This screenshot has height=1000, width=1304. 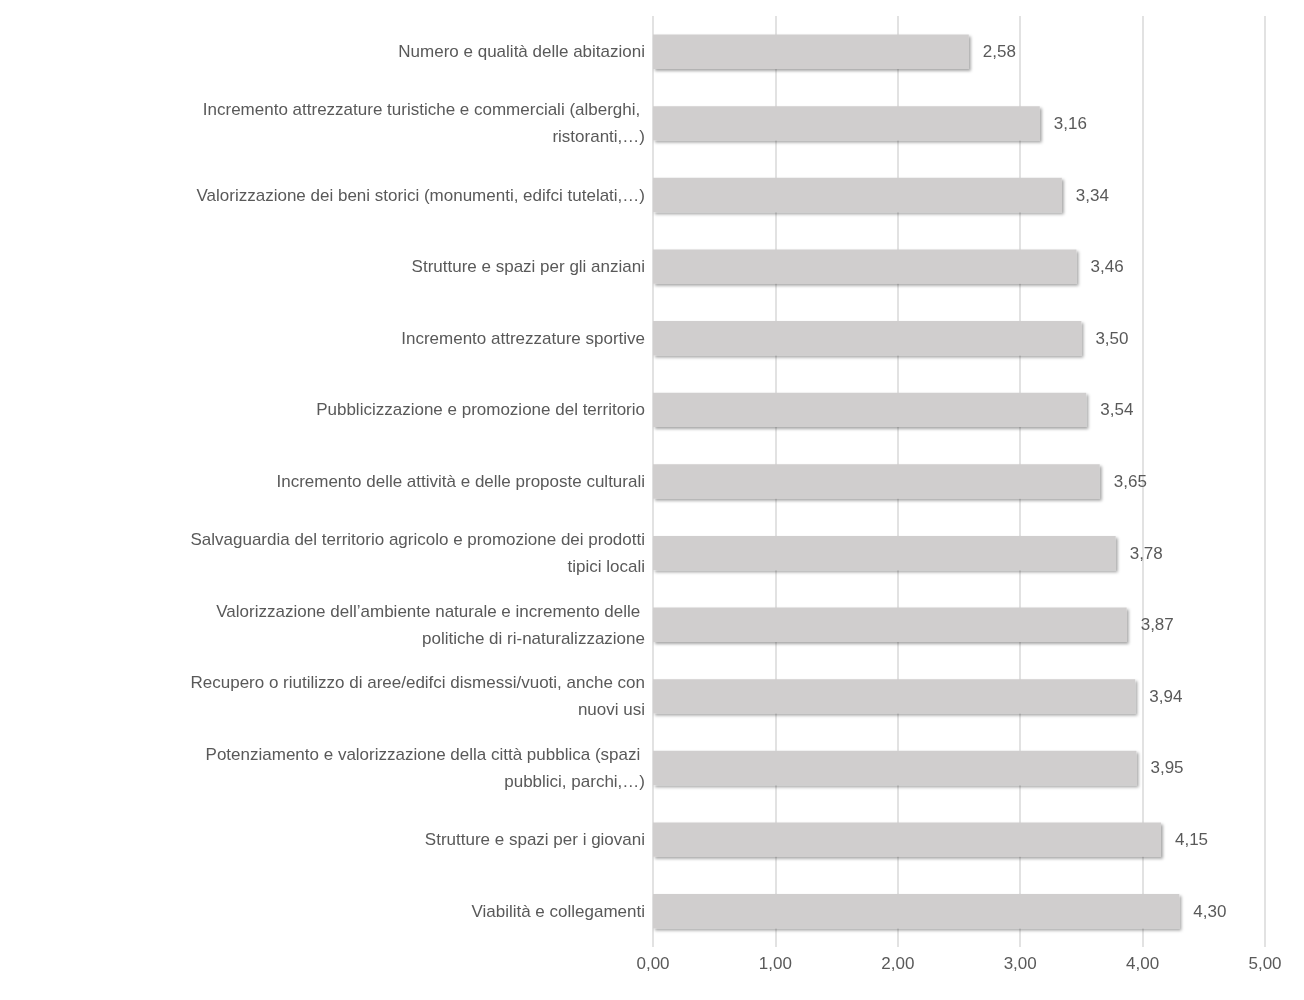 I want to click on y-tick-label: Numero e qualità delle abitazioni, so click(x=521, y=52).